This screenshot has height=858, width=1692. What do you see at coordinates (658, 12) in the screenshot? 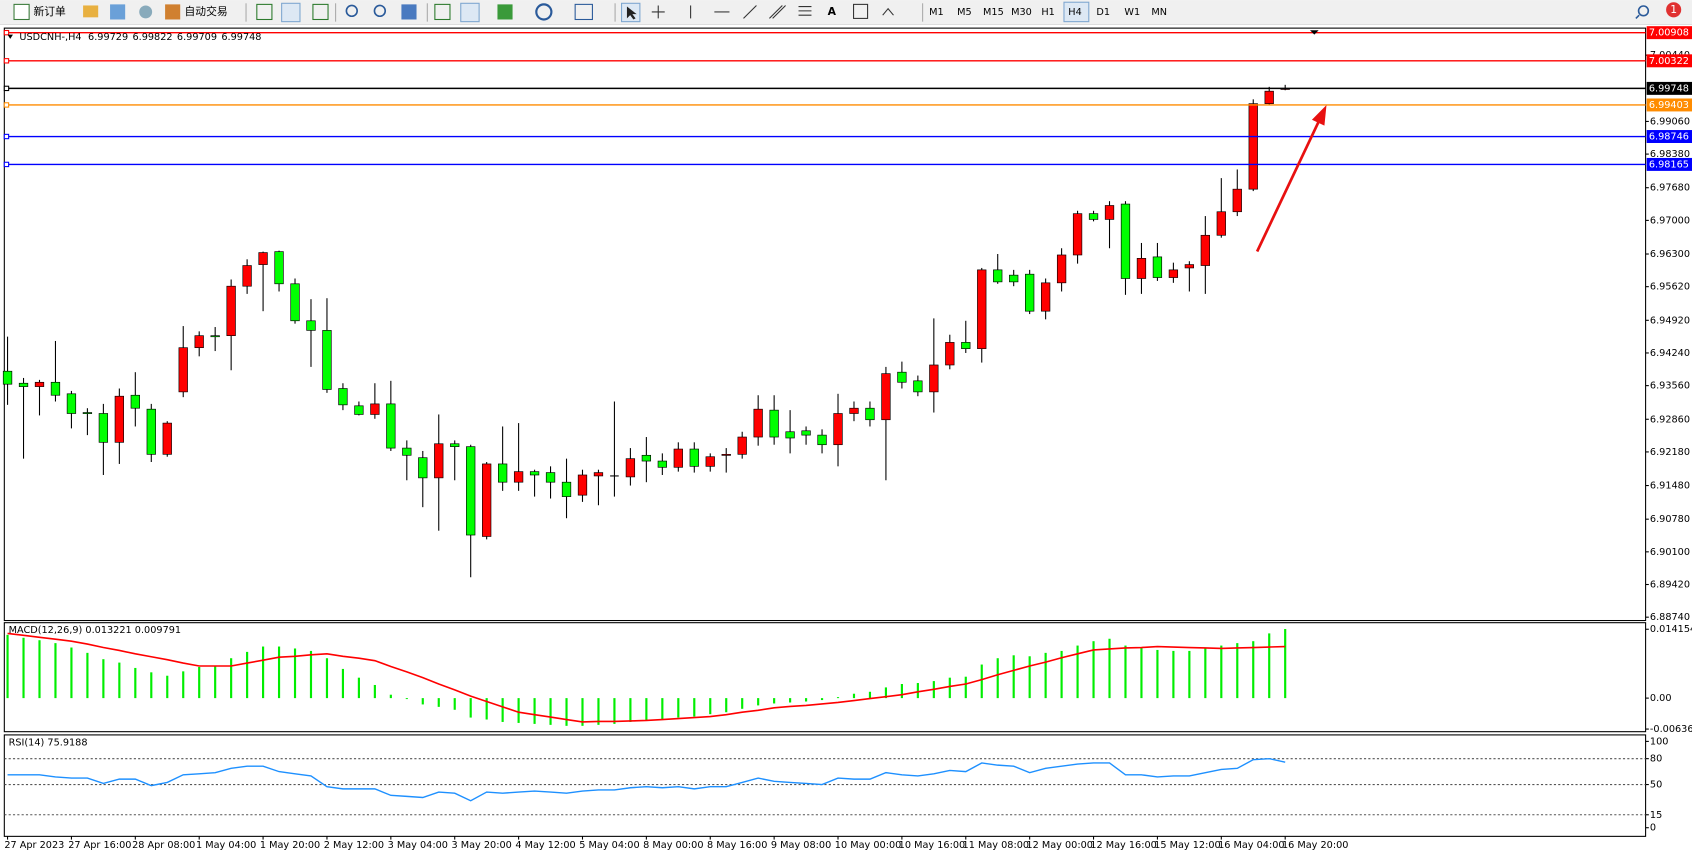
I see `crosshair-icon` at bounding box center [658, 12].